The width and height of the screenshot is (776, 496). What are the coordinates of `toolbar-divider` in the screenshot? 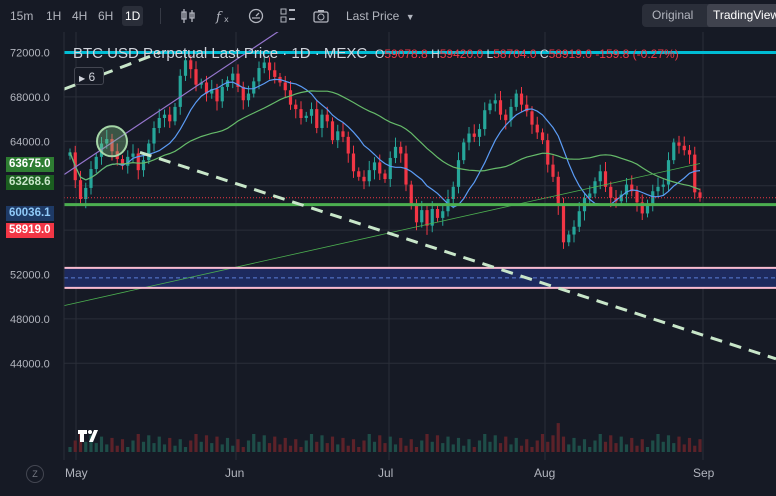 It's located at (160, 16).